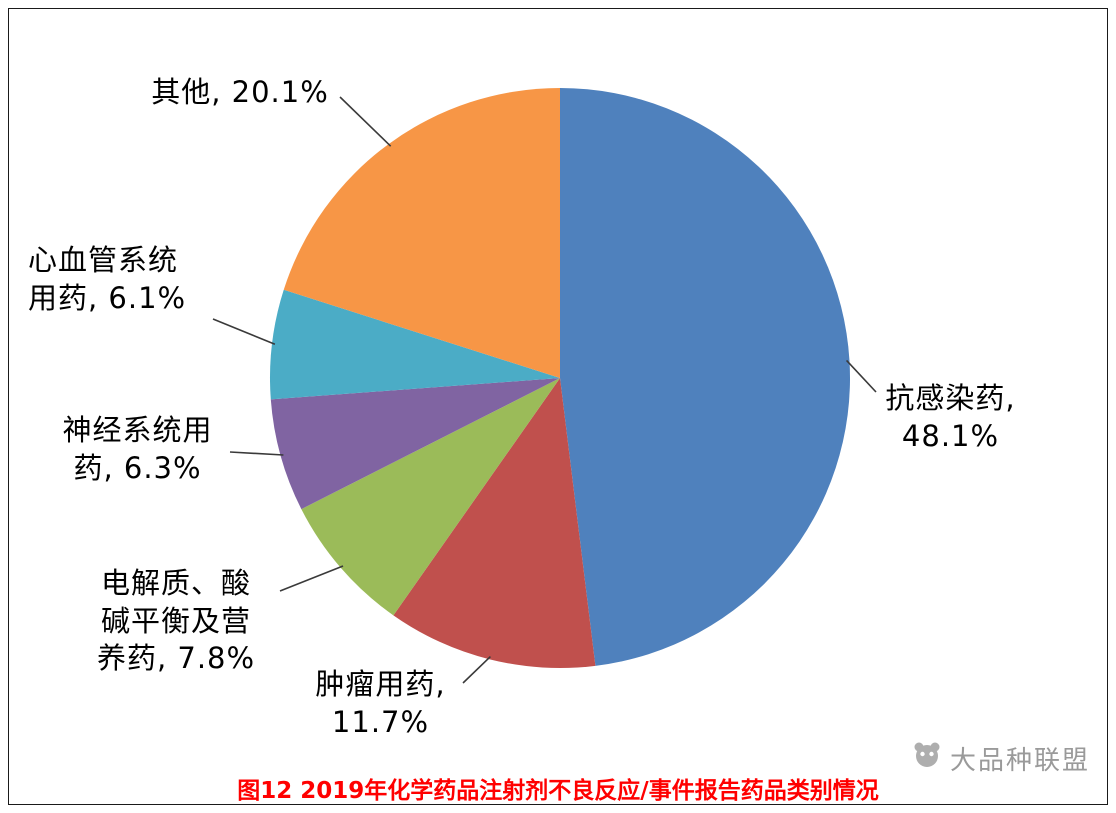  I want to click on leader-line-tumor, so click(476, 669).